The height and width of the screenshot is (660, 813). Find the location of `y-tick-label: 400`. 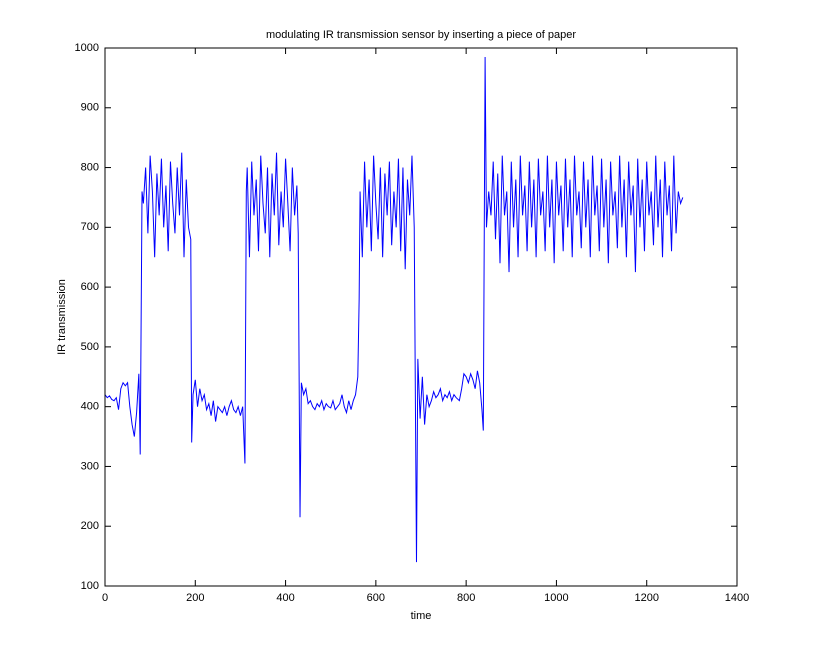

y-tick-label: 400 is located at coordinates (90, 407).